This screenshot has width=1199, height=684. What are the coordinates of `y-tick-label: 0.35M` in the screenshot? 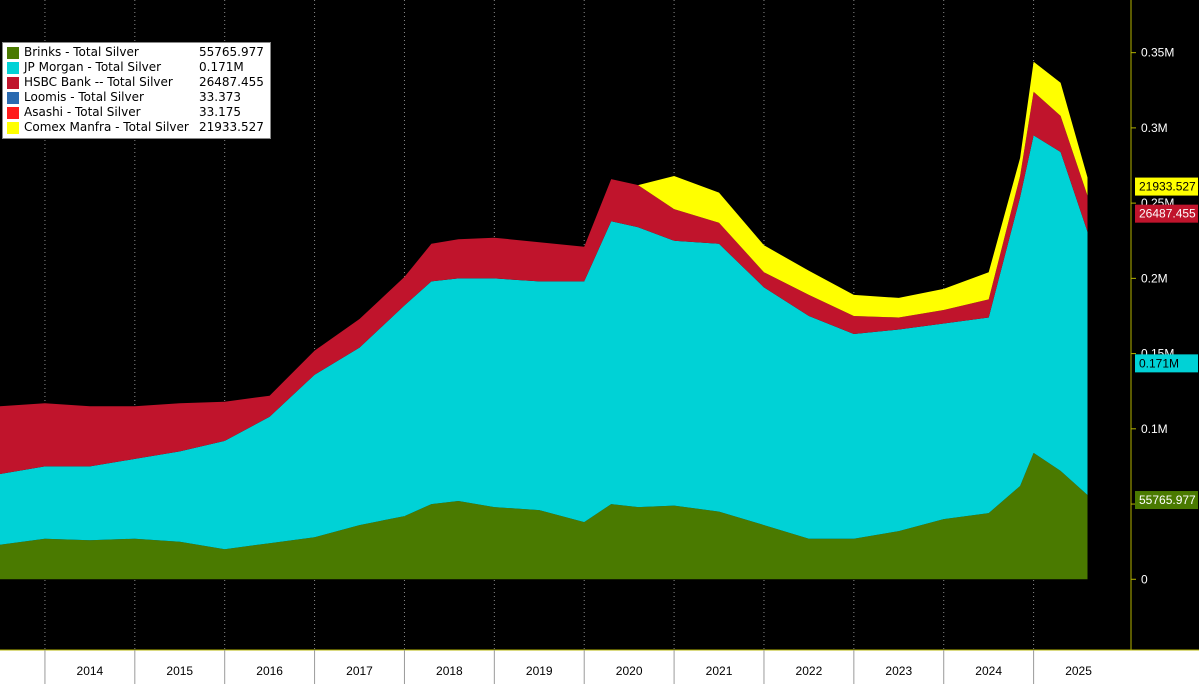 It's located at (1157, 53).